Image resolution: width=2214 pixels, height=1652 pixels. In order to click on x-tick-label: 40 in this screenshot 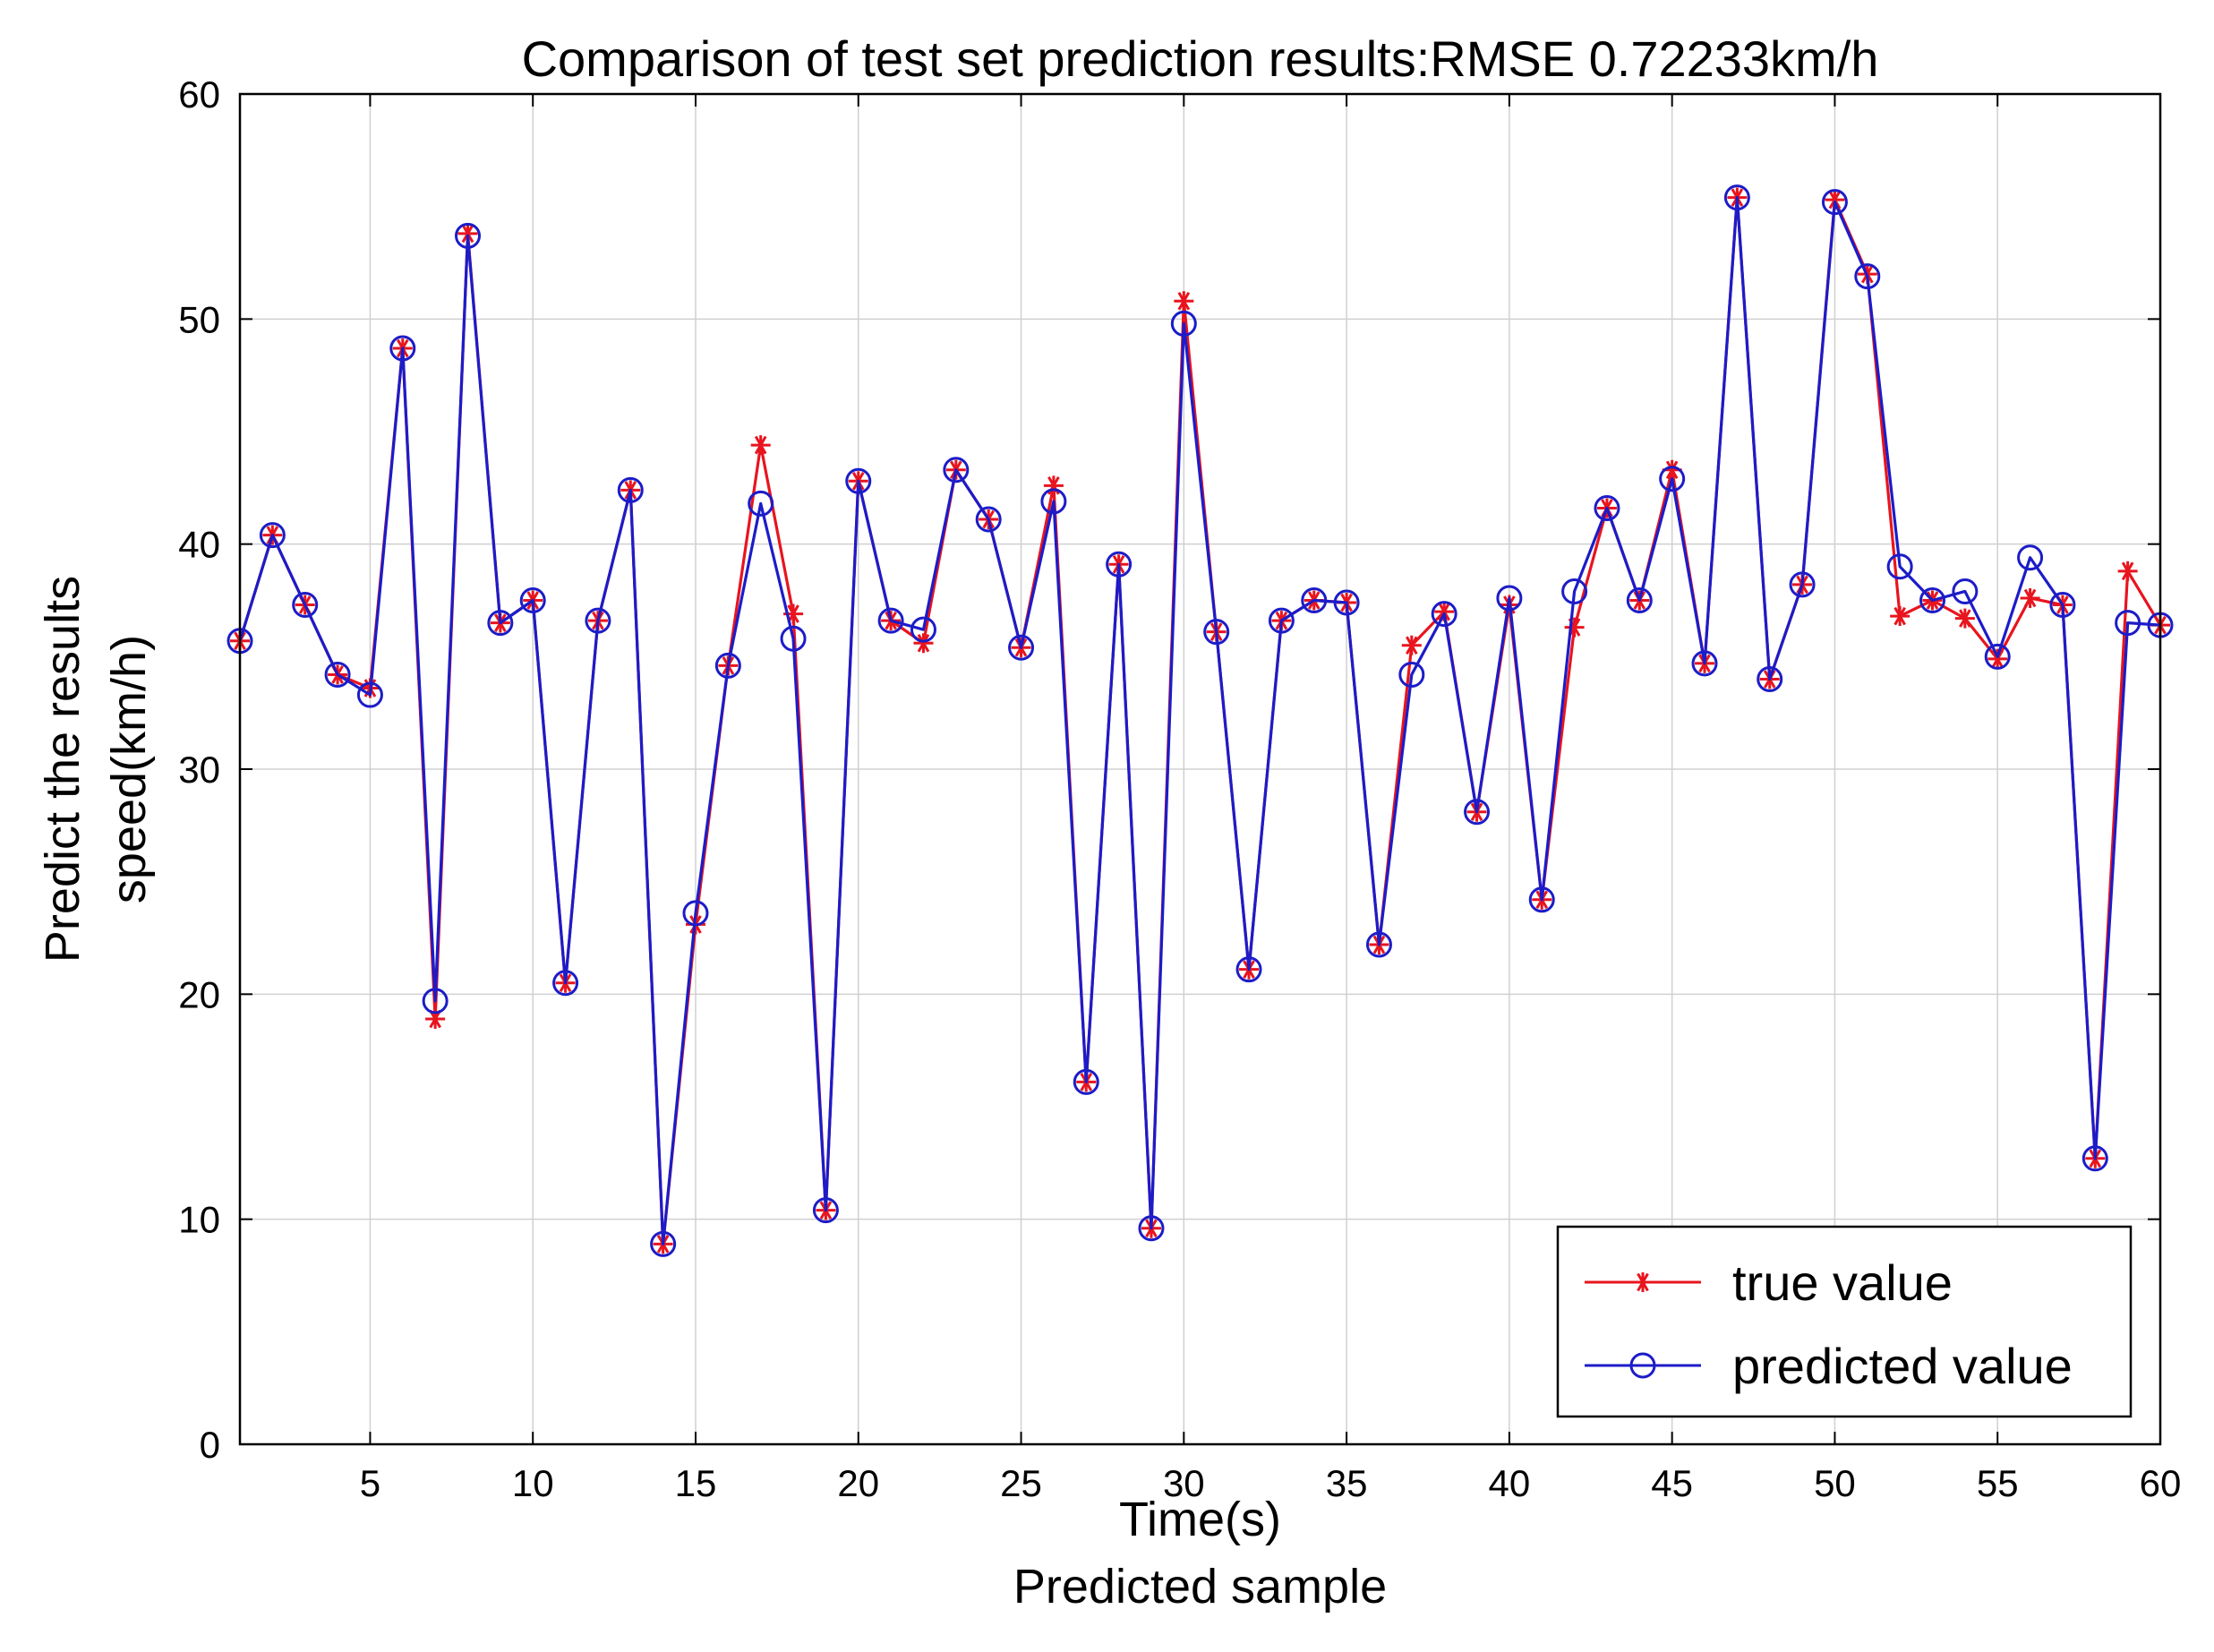, I will do `click(1510, 1483)`.